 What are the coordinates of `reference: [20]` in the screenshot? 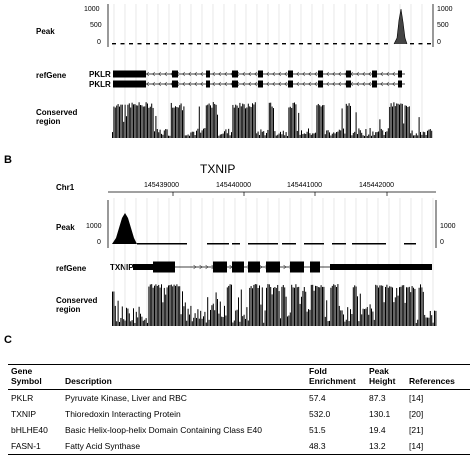 It's located at (416, 413).